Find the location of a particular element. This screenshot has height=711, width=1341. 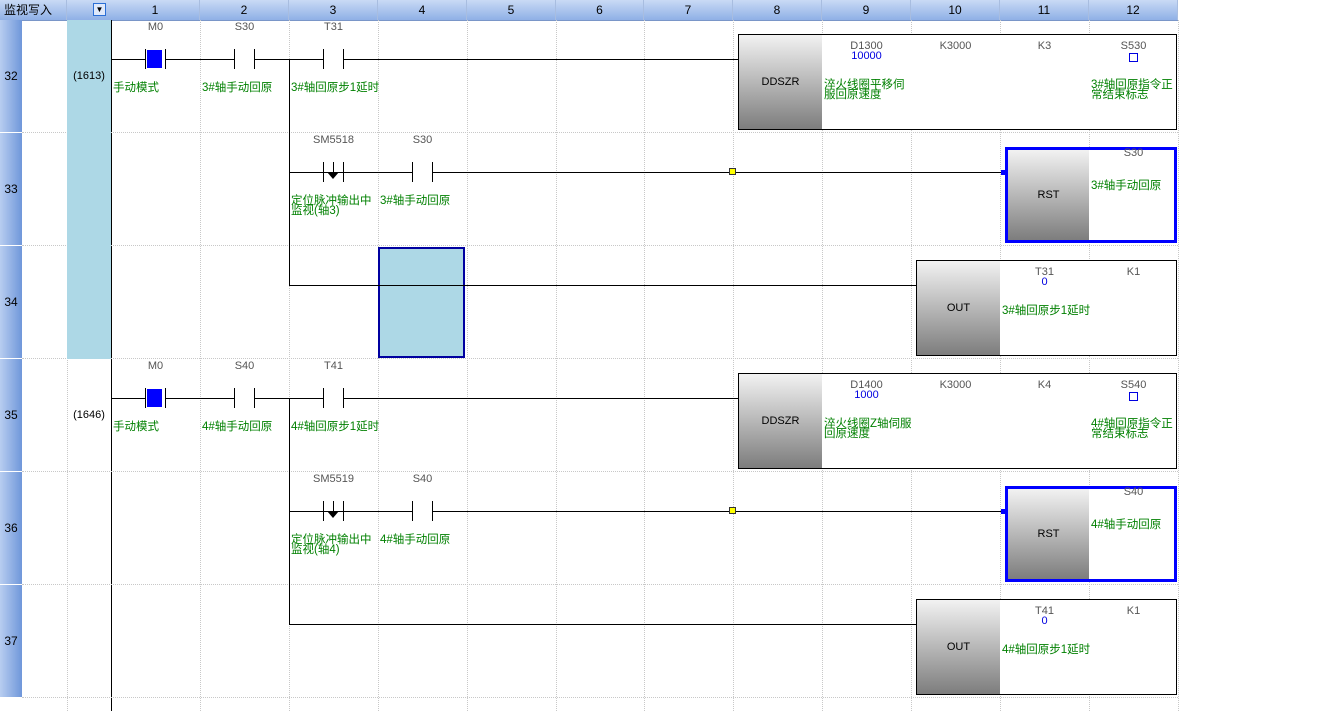

column-header-6: 6 is located at coordinates (600, 10).